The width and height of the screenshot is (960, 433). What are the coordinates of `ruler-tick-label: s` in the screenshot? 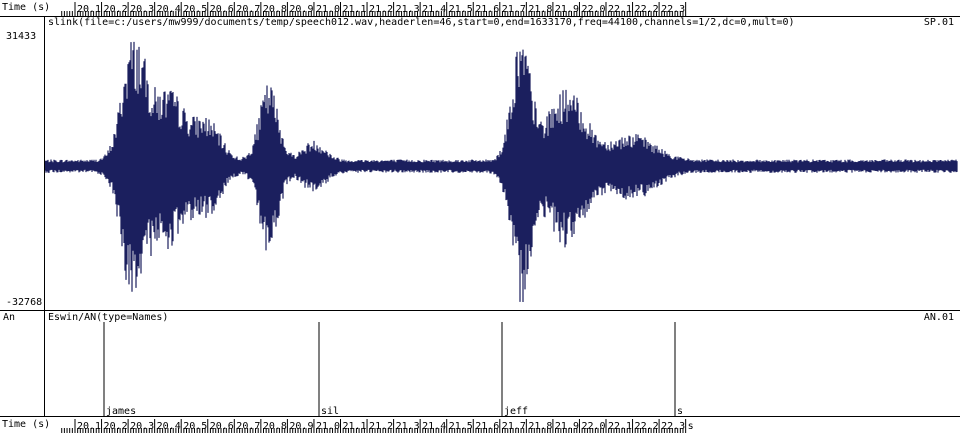 It's located at (691, 426).